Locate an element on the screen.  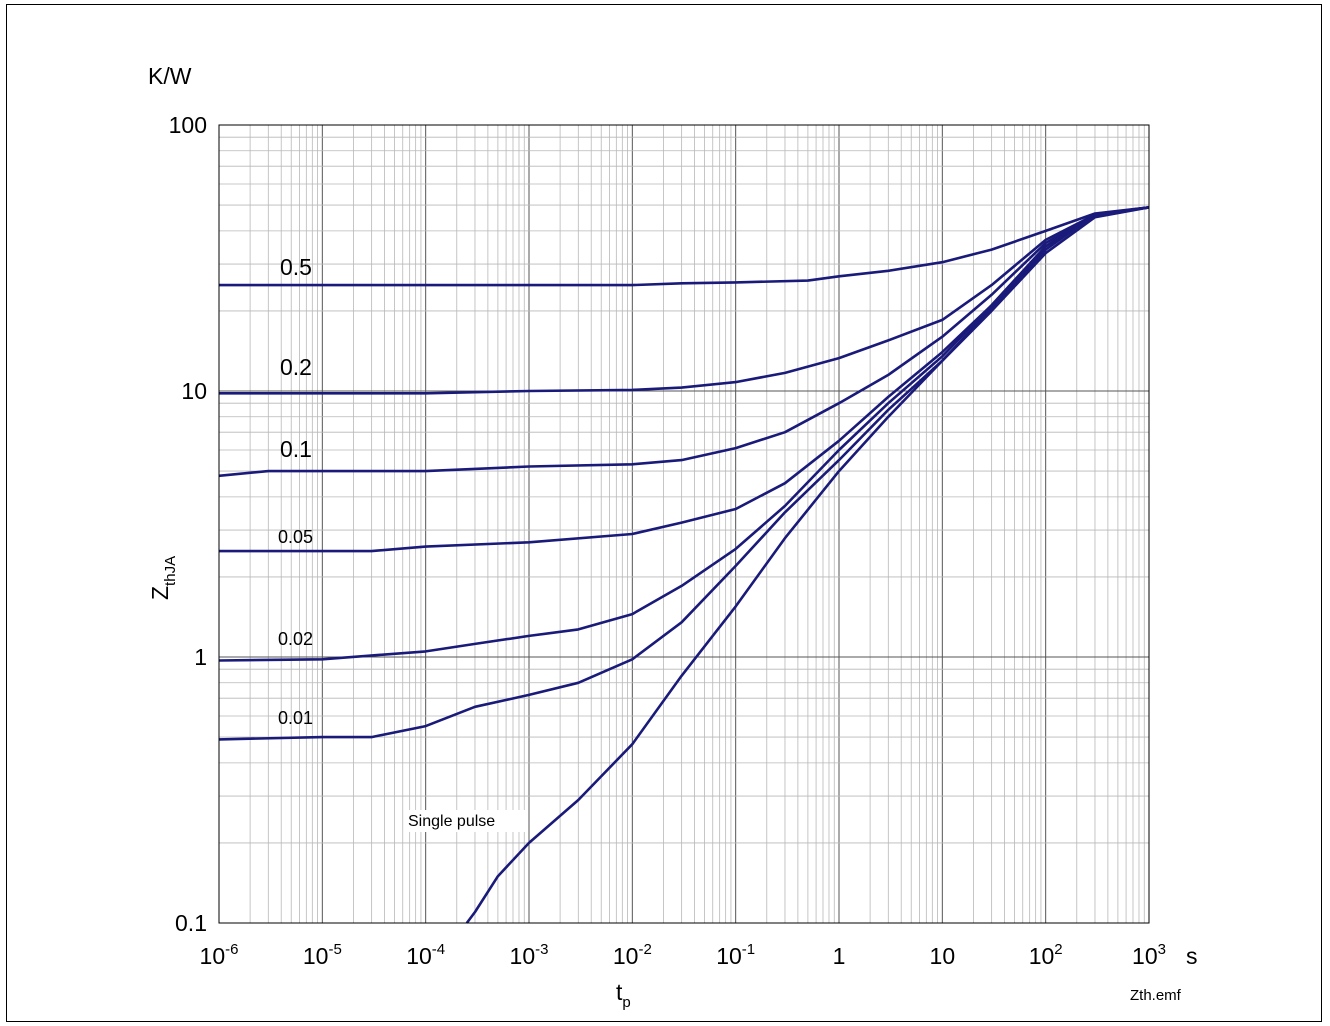
y-tick-labels: 0.1 1 10 100 is located at coordinates (188, 524).